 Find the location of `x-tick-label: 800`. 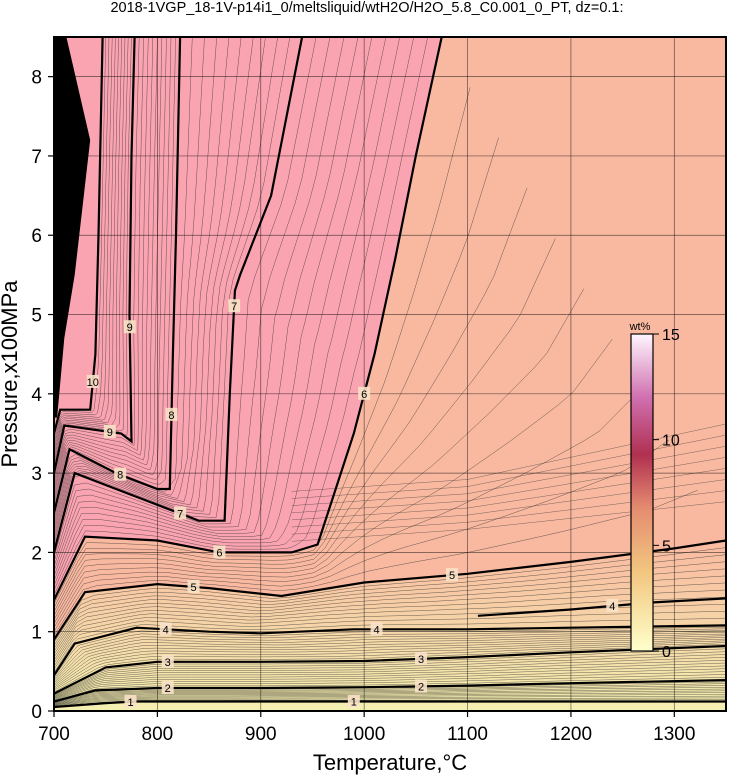

x-tick-label: 800 is located at coordinates (158, 734).